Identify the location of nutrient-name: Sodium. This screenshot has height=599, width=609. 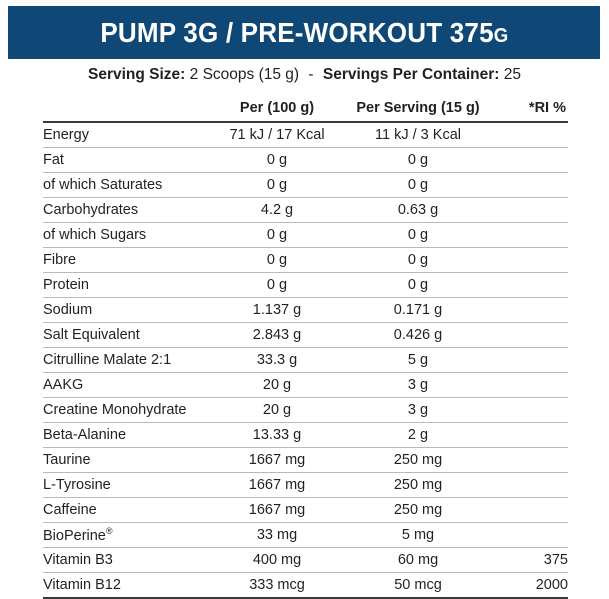
(127, 310).